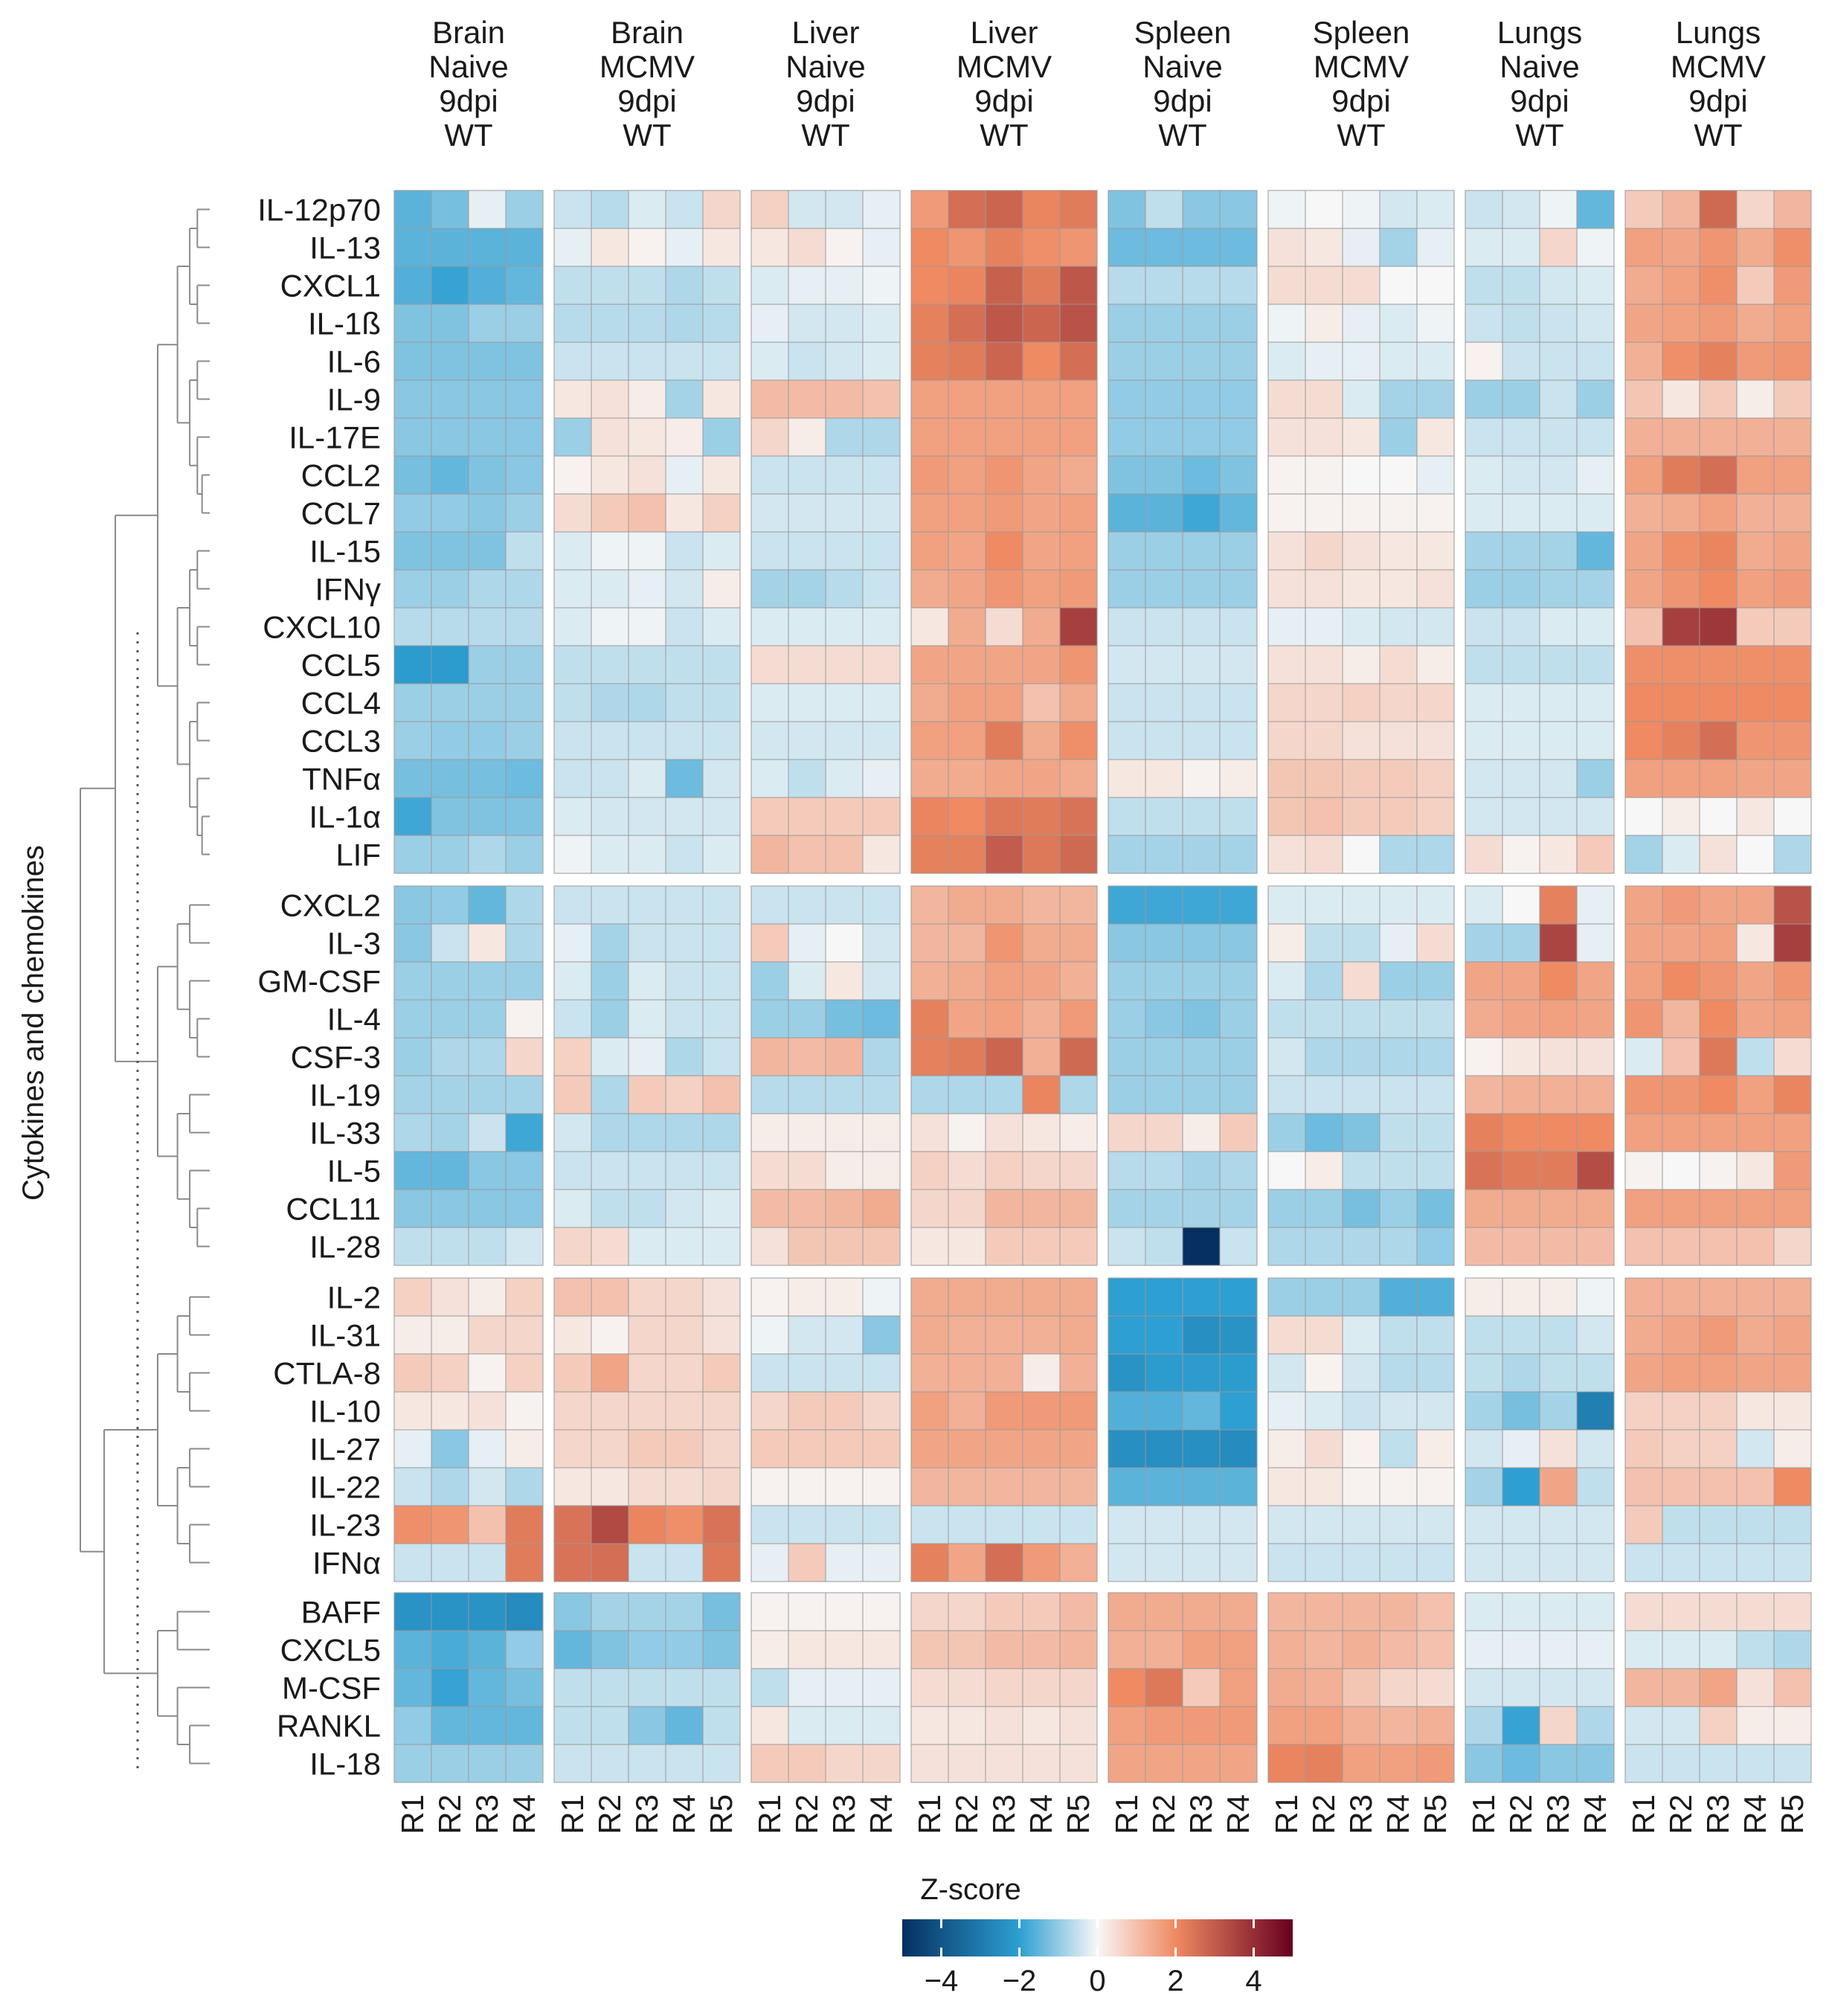 Image resolution: width=1829 pixels, height=2016 pixels. I want to click on group-header-line: Spleen, so click(1183, 33).